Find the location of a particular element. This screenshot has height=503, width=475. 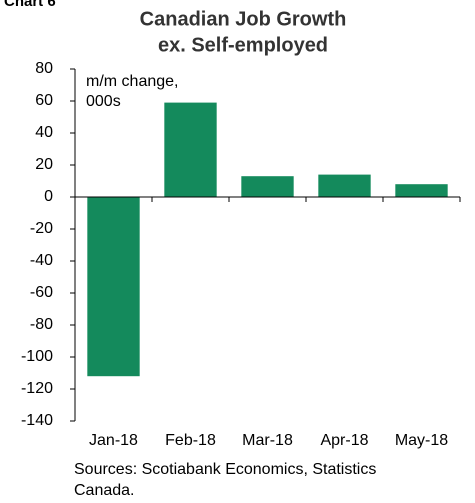

y-tick-label: 80 is located at coordinates (44, 68).